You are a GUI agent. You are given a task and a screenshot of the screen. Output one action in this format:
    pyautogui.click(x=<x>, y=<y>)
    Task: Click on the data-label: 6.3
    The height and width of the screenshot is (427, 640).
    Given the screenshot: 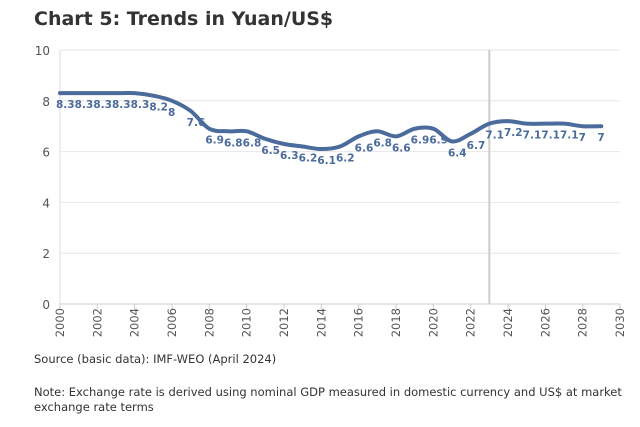 What is the action you would take?
    pyautogui.click(x=289, y=156)
    